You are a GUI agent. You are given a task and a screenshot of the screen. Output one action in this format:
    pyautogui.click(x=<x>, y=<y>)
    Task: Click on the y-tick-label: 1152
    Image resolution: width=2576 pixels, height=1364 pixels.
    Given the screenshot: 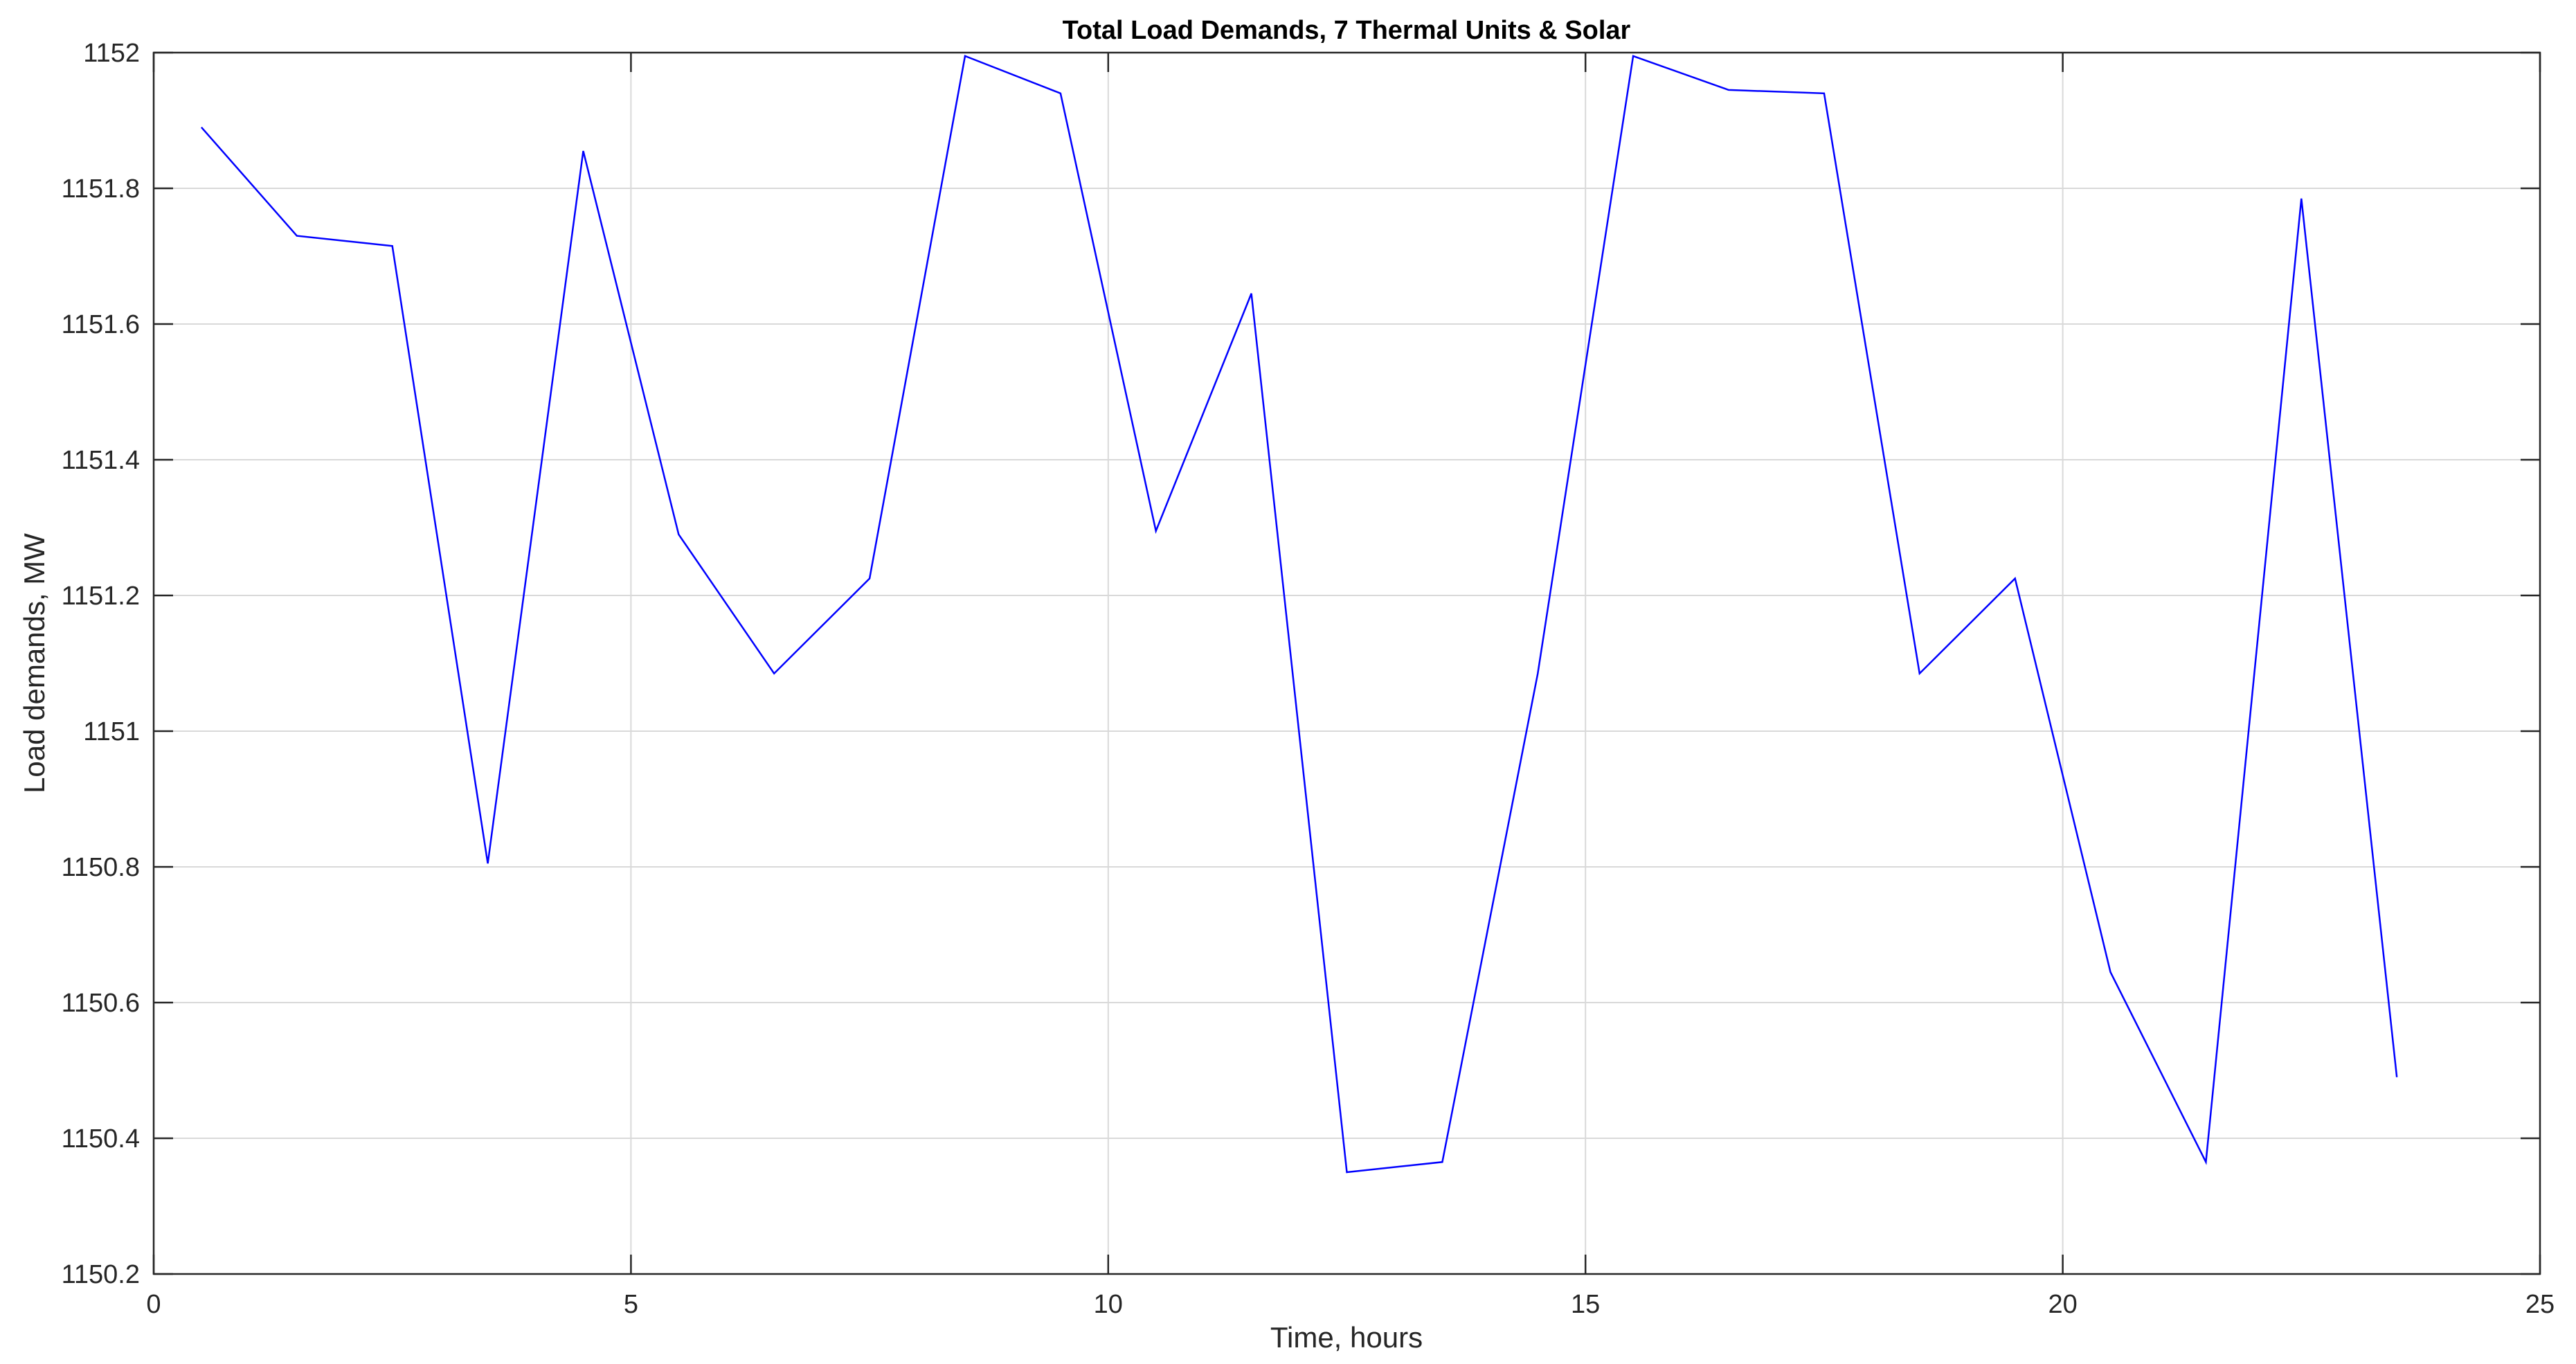 What is the action you would take?
    pyautogui.click(x=112, y=53)
    